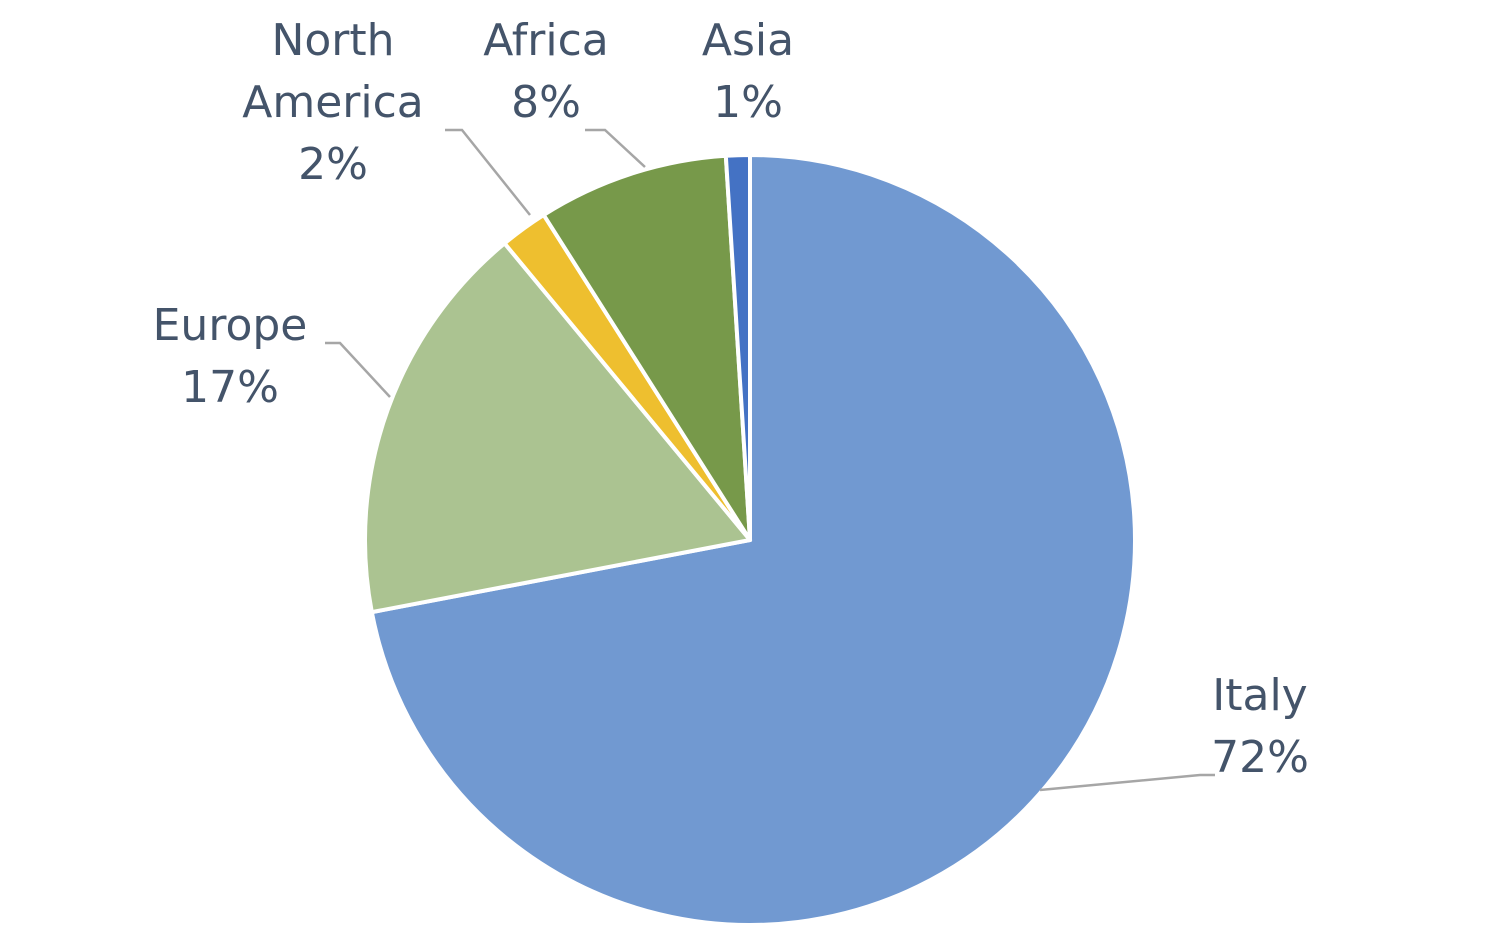 This screenshot has height=945, width=1508. I want to click on value-label: 1%, so click(748, 102).